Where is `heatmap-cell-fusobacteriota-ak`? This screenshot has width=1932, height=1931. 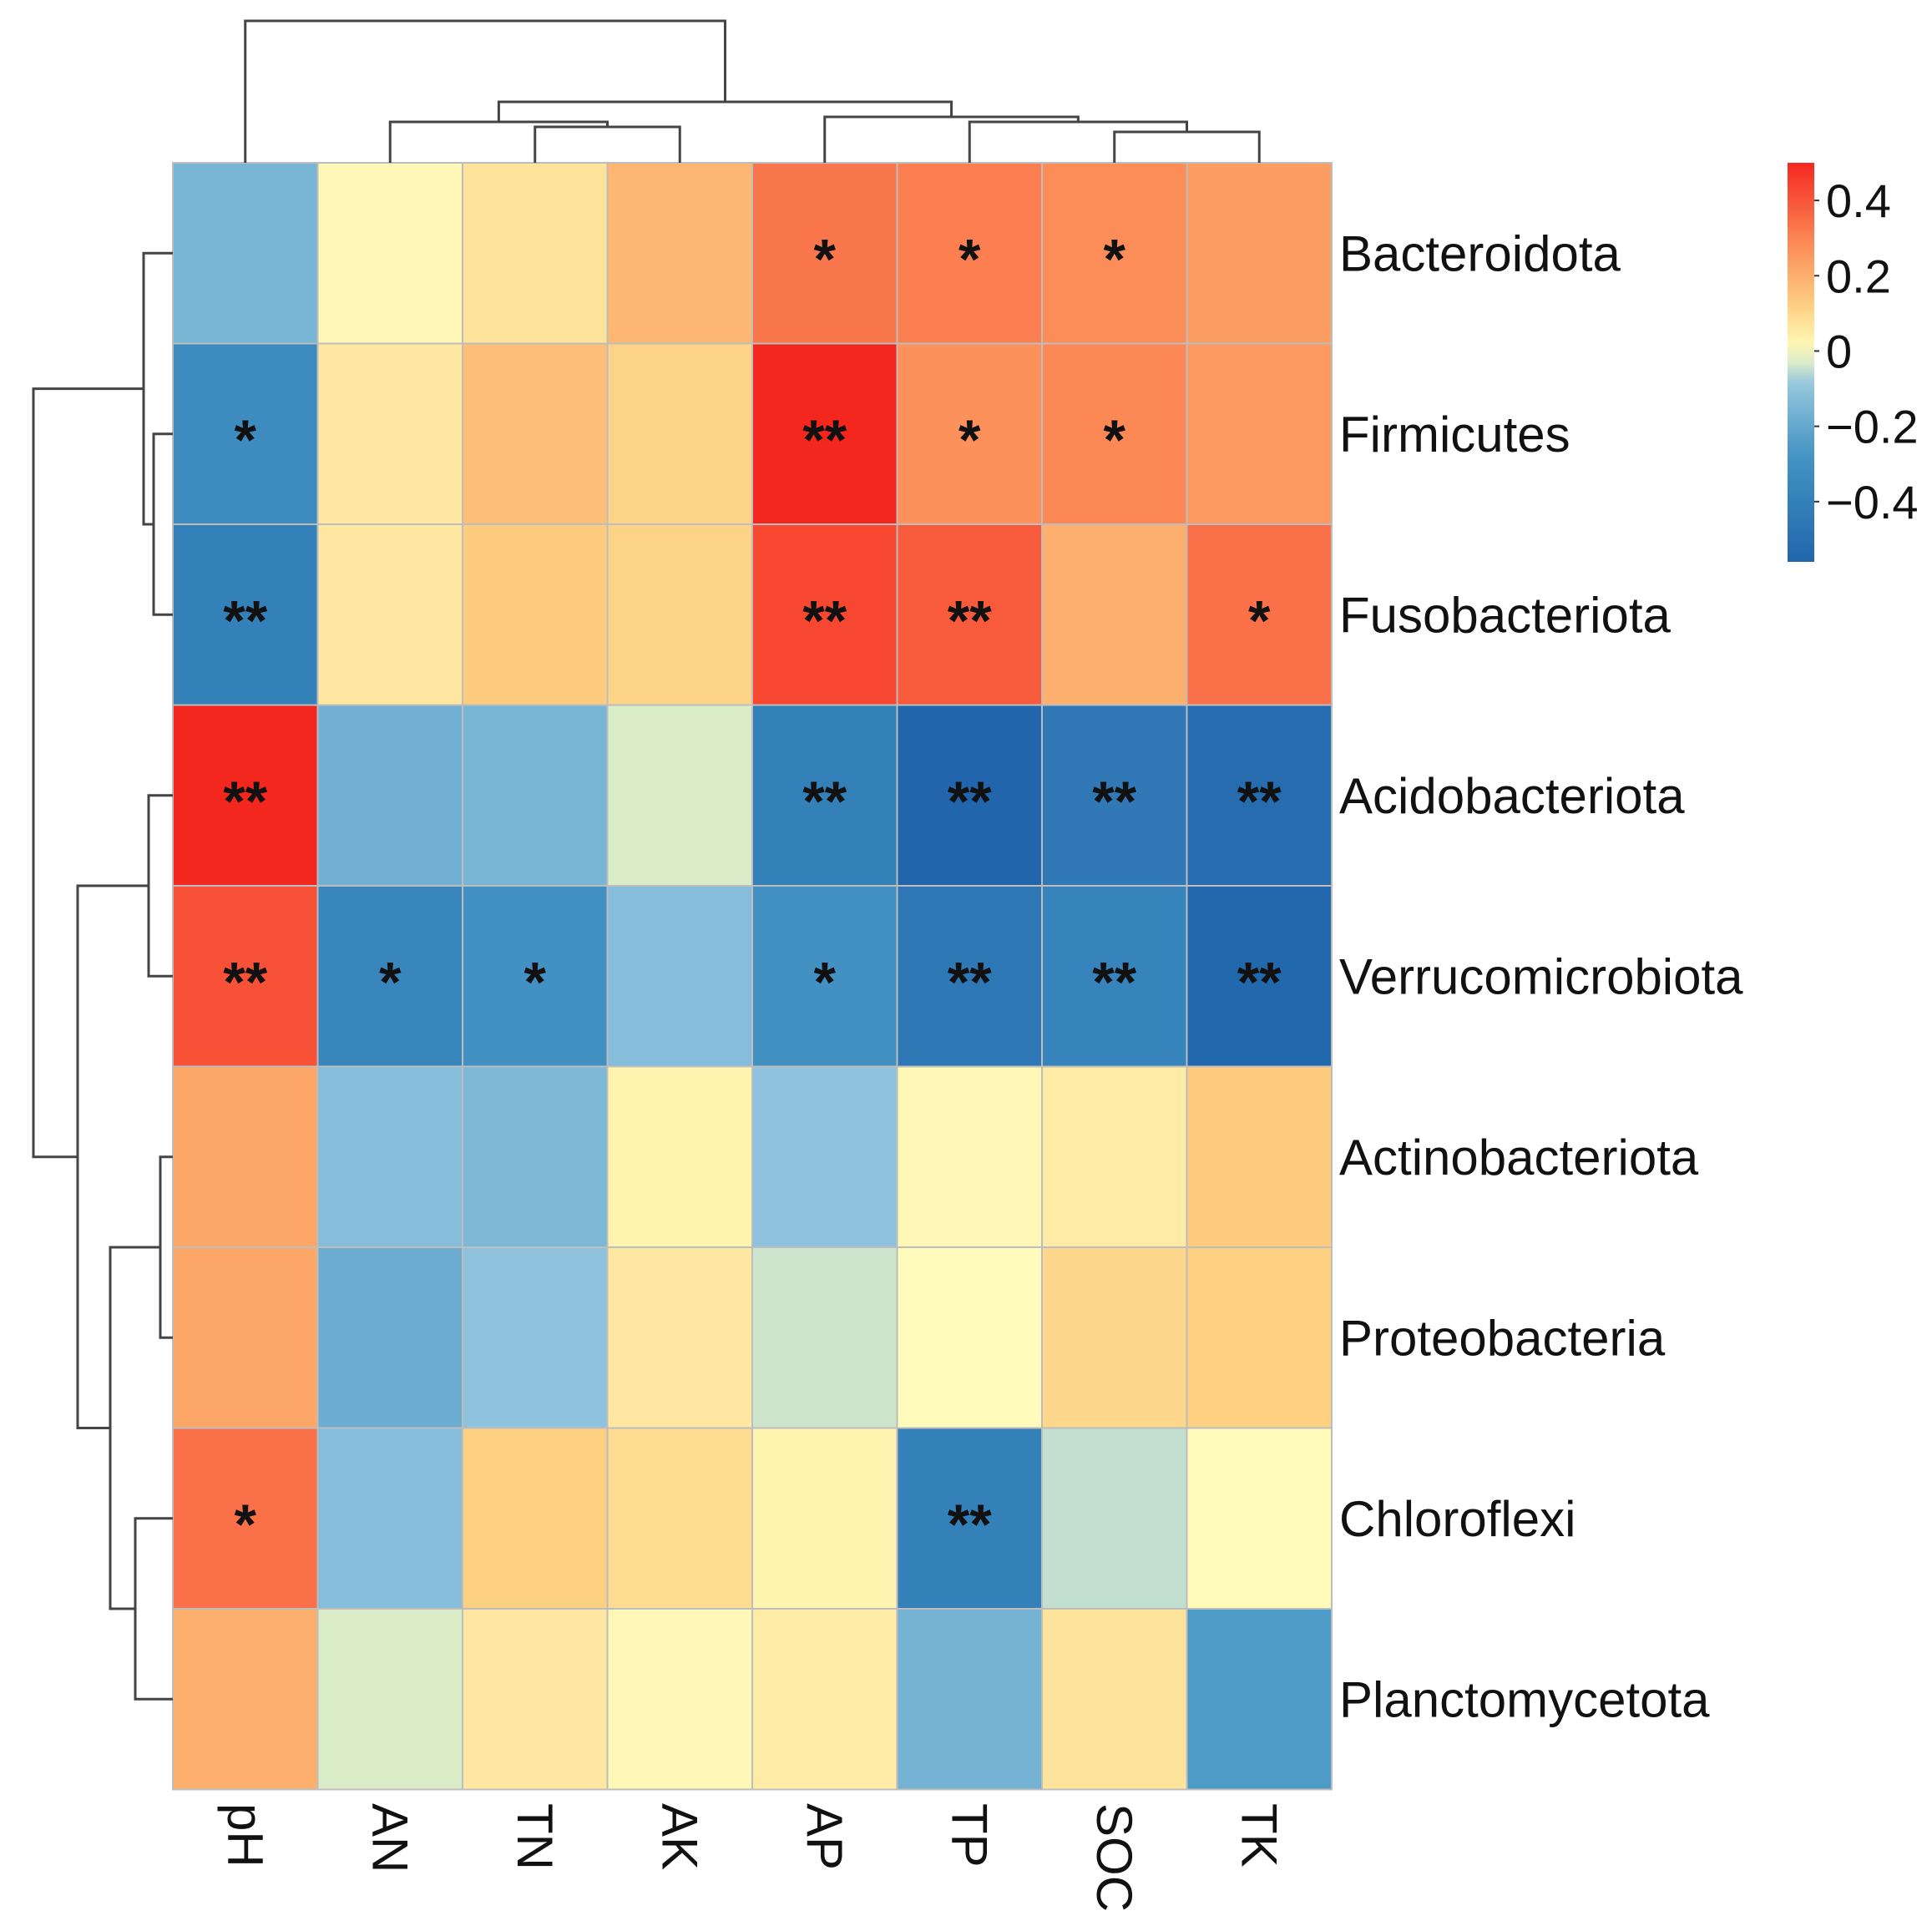 heatmap-cell-fusobacteriota-ak is located at coordinates (679, 614).